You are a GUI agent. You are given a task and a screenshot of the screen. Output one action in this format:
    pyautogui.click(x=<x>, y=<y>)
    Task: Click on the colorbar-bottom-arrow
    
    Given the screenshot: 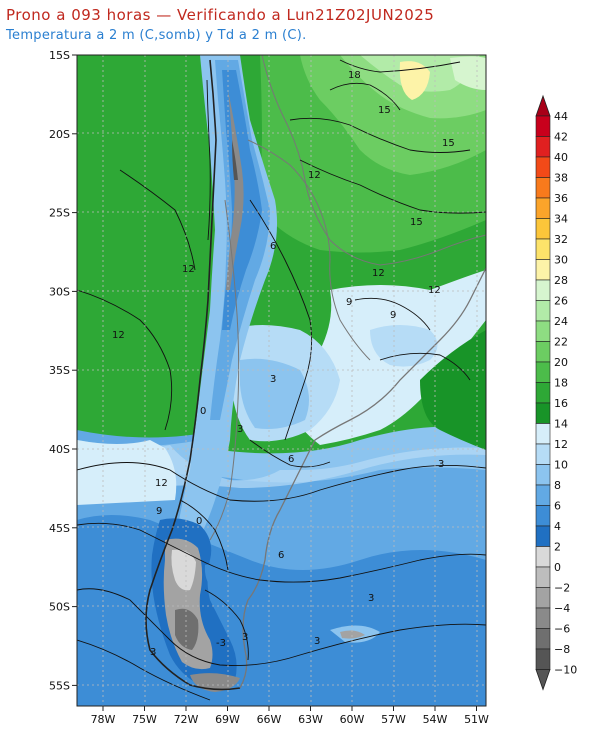 What is the action you would take?
    pyautogui.click(x=543, y=680)
    